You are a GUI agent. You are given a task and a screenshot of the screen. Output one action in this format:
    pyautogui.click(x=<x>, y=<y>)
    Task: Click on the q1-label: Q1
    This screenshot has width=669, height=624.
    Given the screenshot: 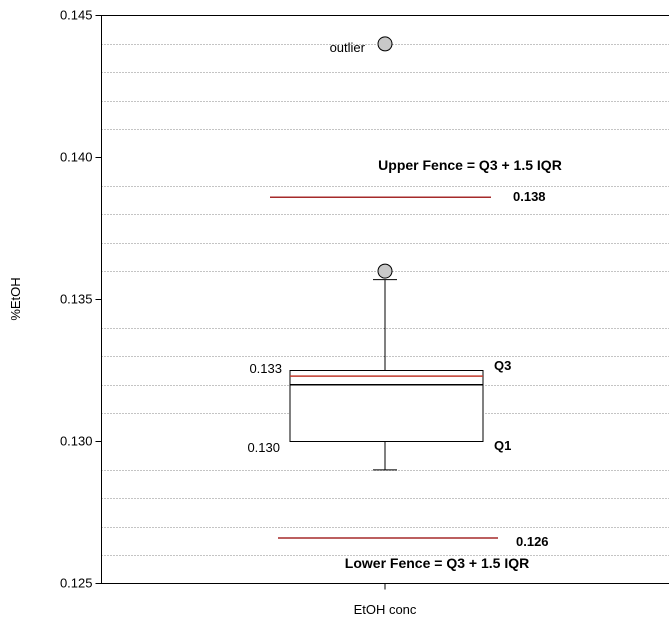 What is the action you would take?
    pyautogui.click(x=502, y=445)
    